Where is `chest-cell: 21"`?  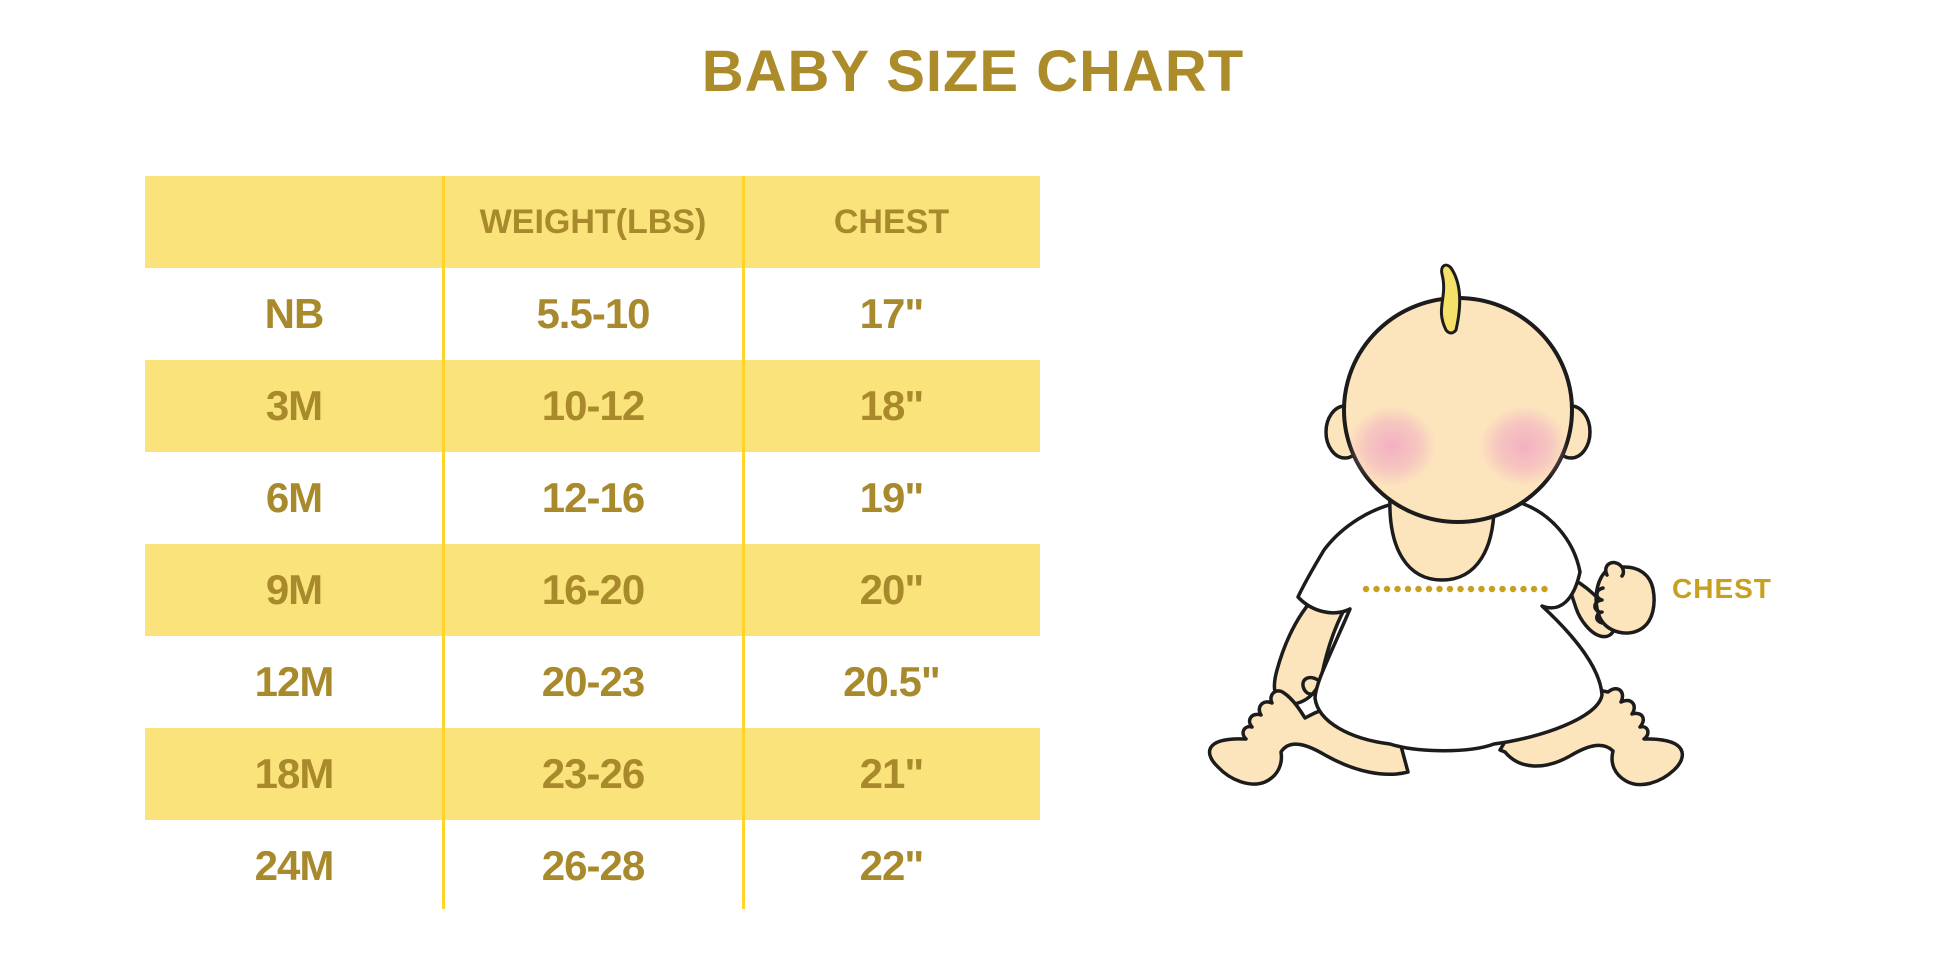 chest-cell: 21" is located at coordinates (892, 773).